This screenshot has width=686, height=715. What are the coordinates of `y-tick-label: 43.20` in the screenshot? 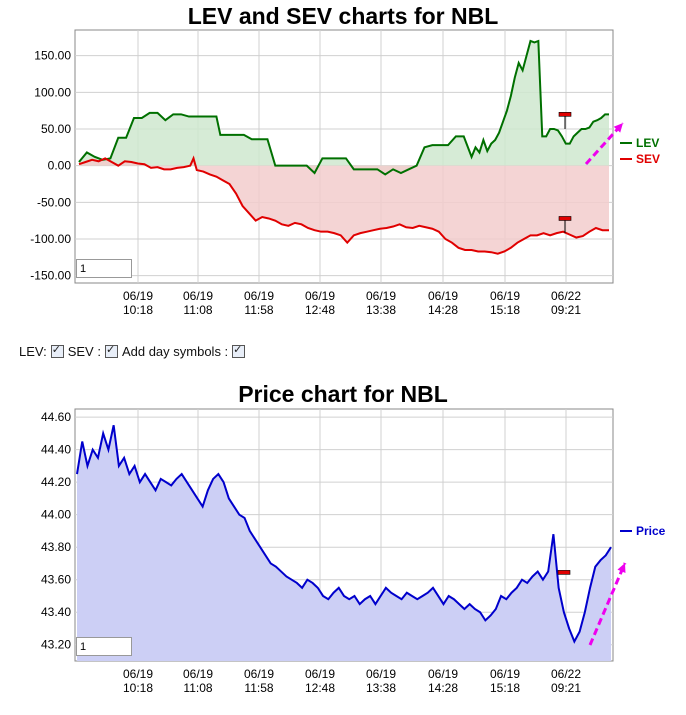 It's located at (56, 645).